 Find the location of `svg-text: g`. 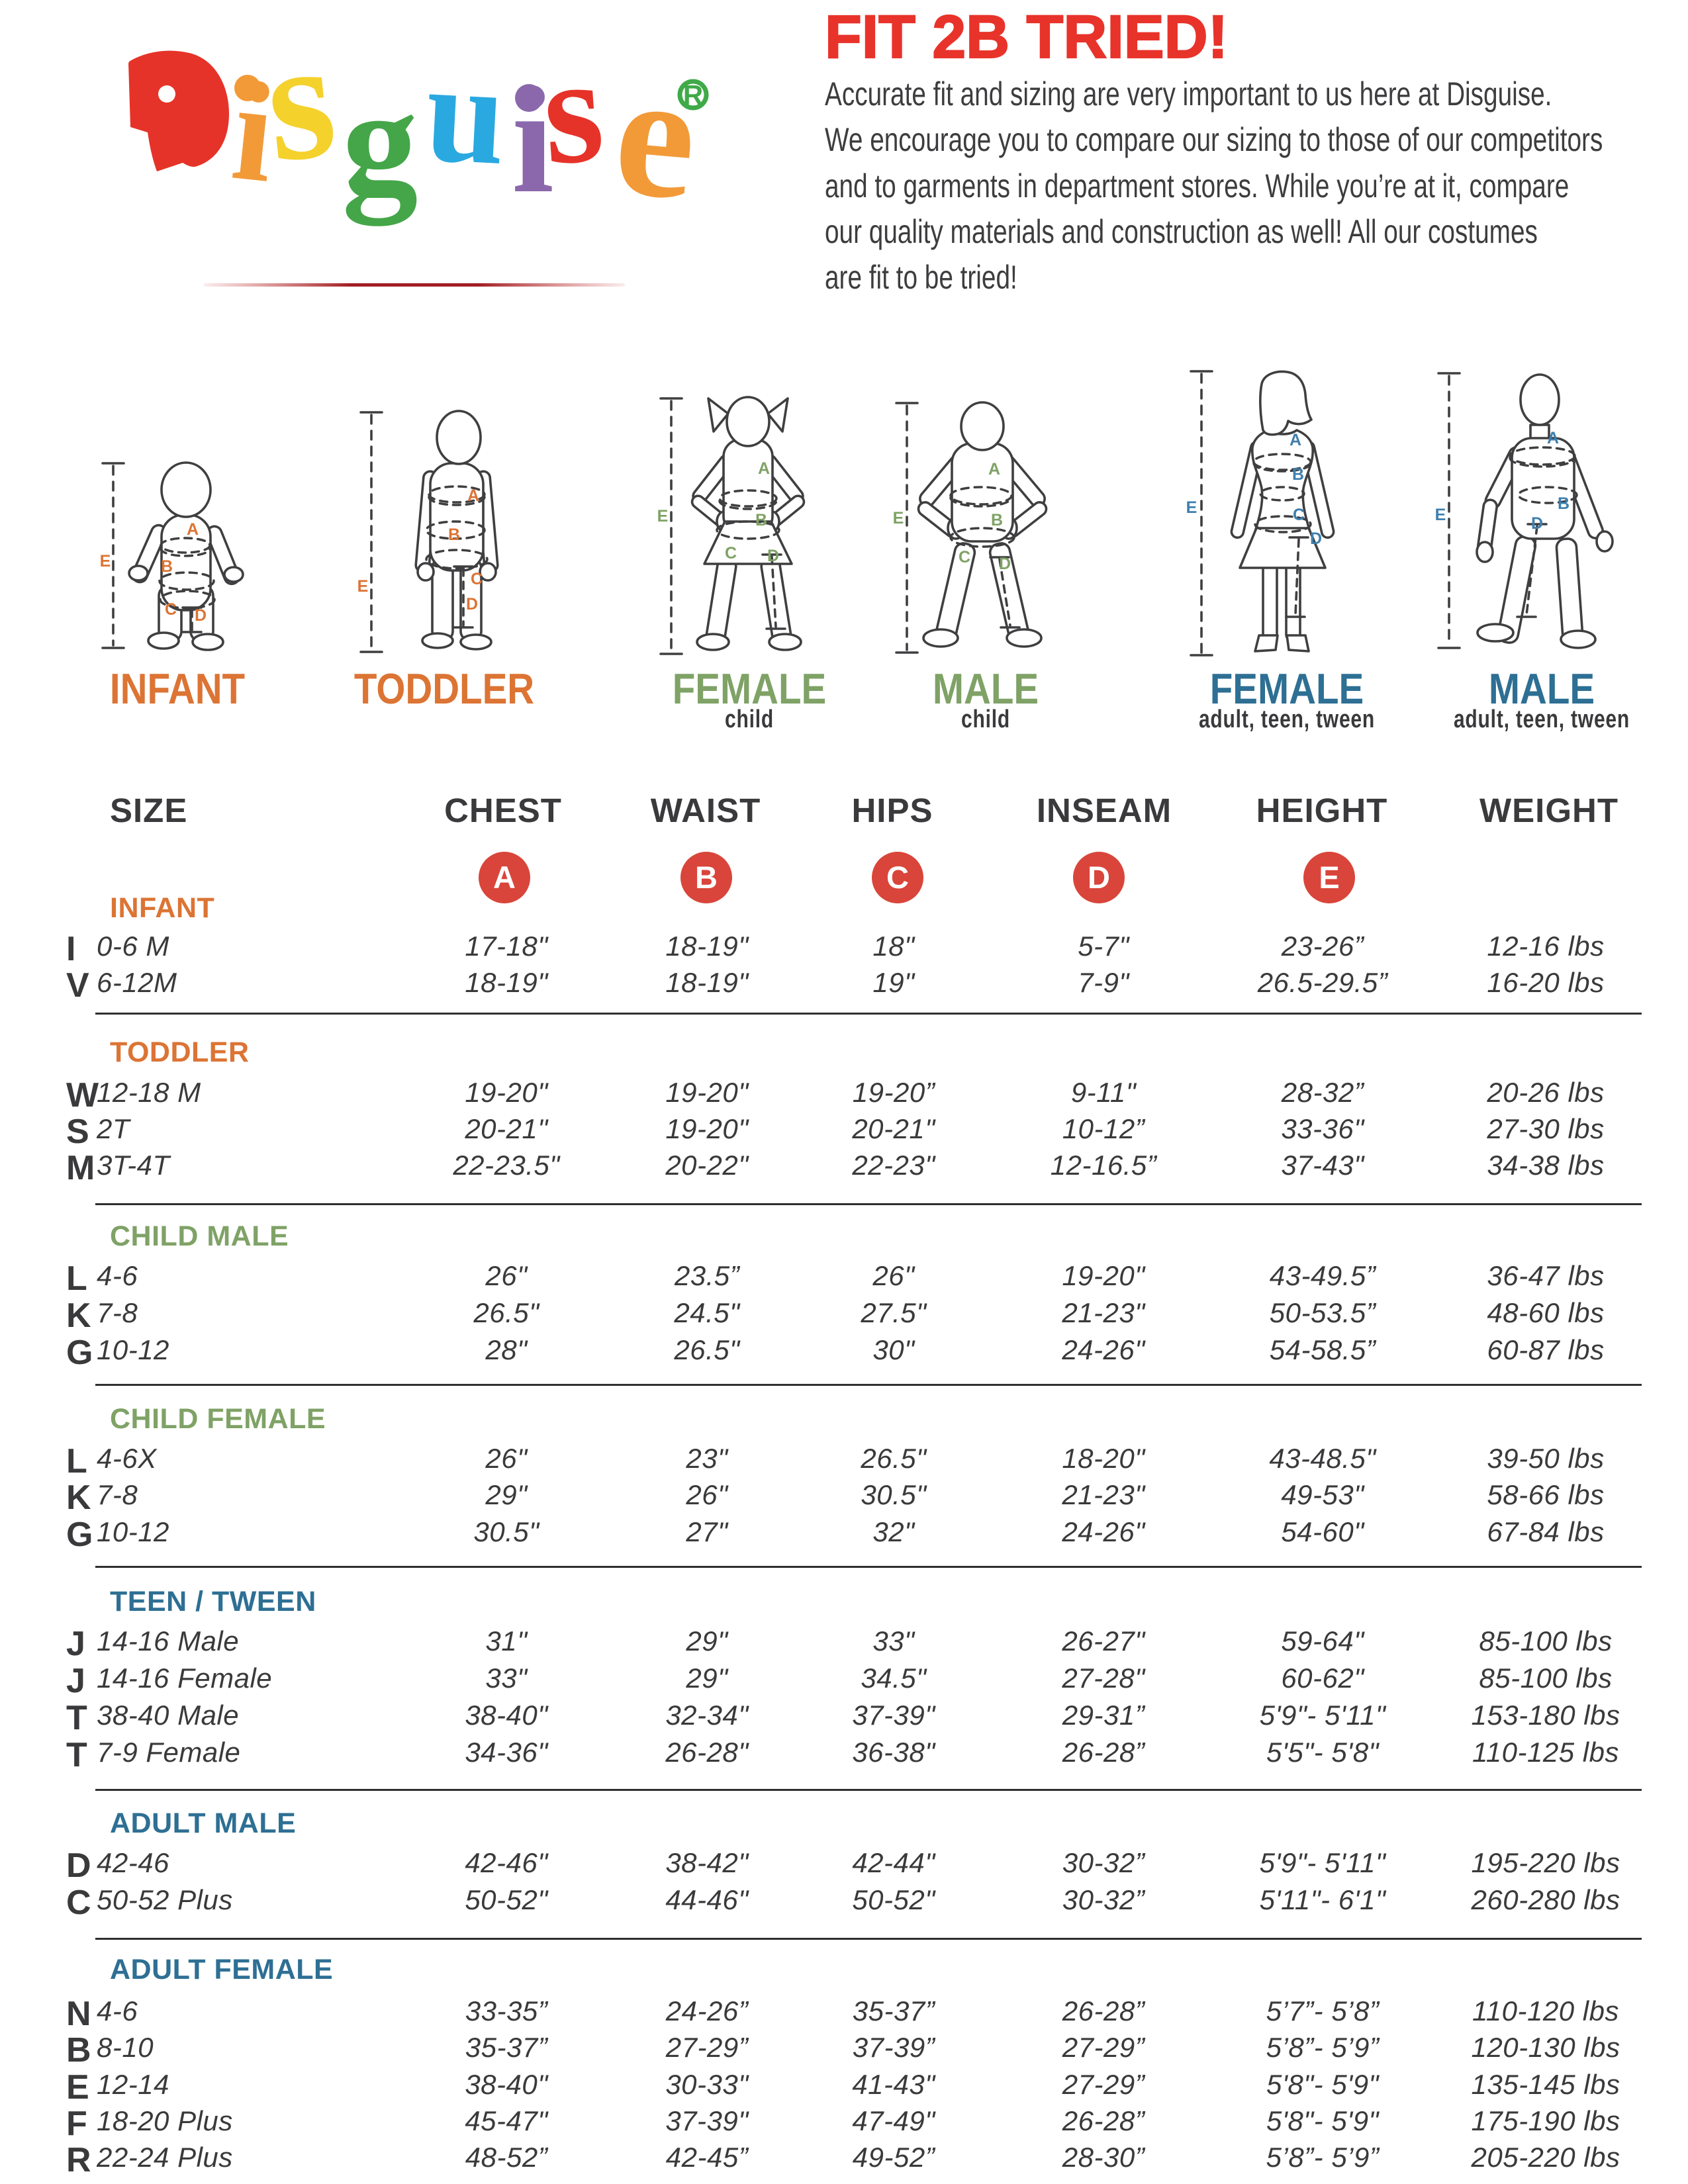

svg-text: g is located at coordinates (380, 141).